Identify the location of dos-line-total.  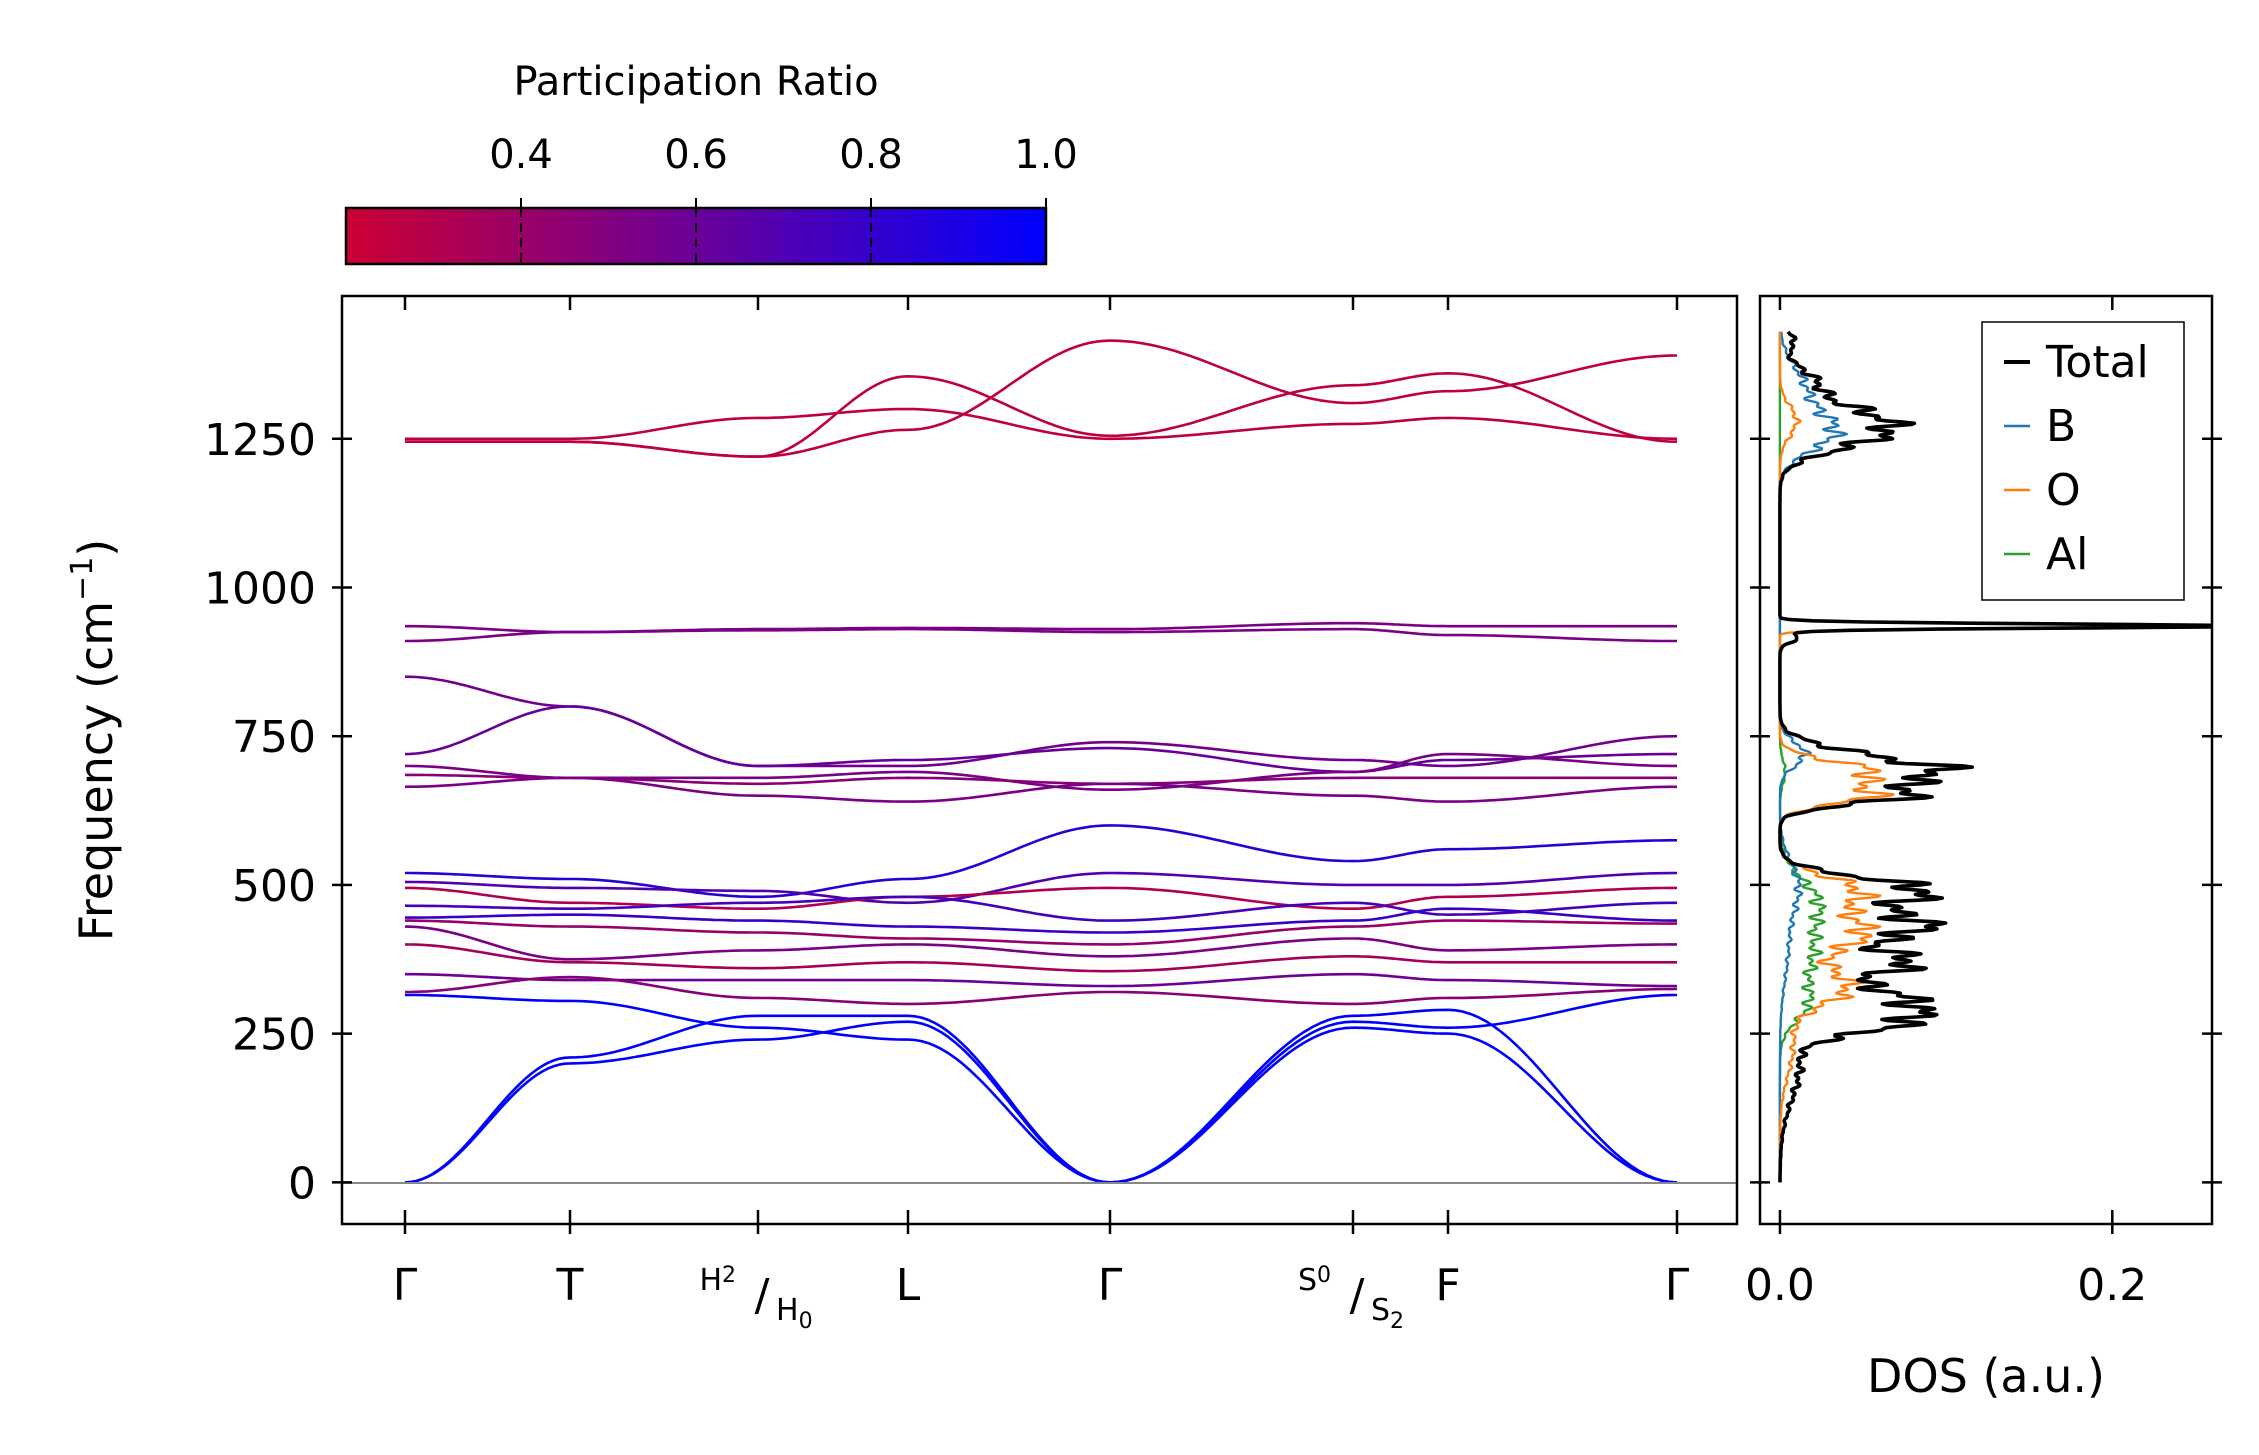
(1995, 756).